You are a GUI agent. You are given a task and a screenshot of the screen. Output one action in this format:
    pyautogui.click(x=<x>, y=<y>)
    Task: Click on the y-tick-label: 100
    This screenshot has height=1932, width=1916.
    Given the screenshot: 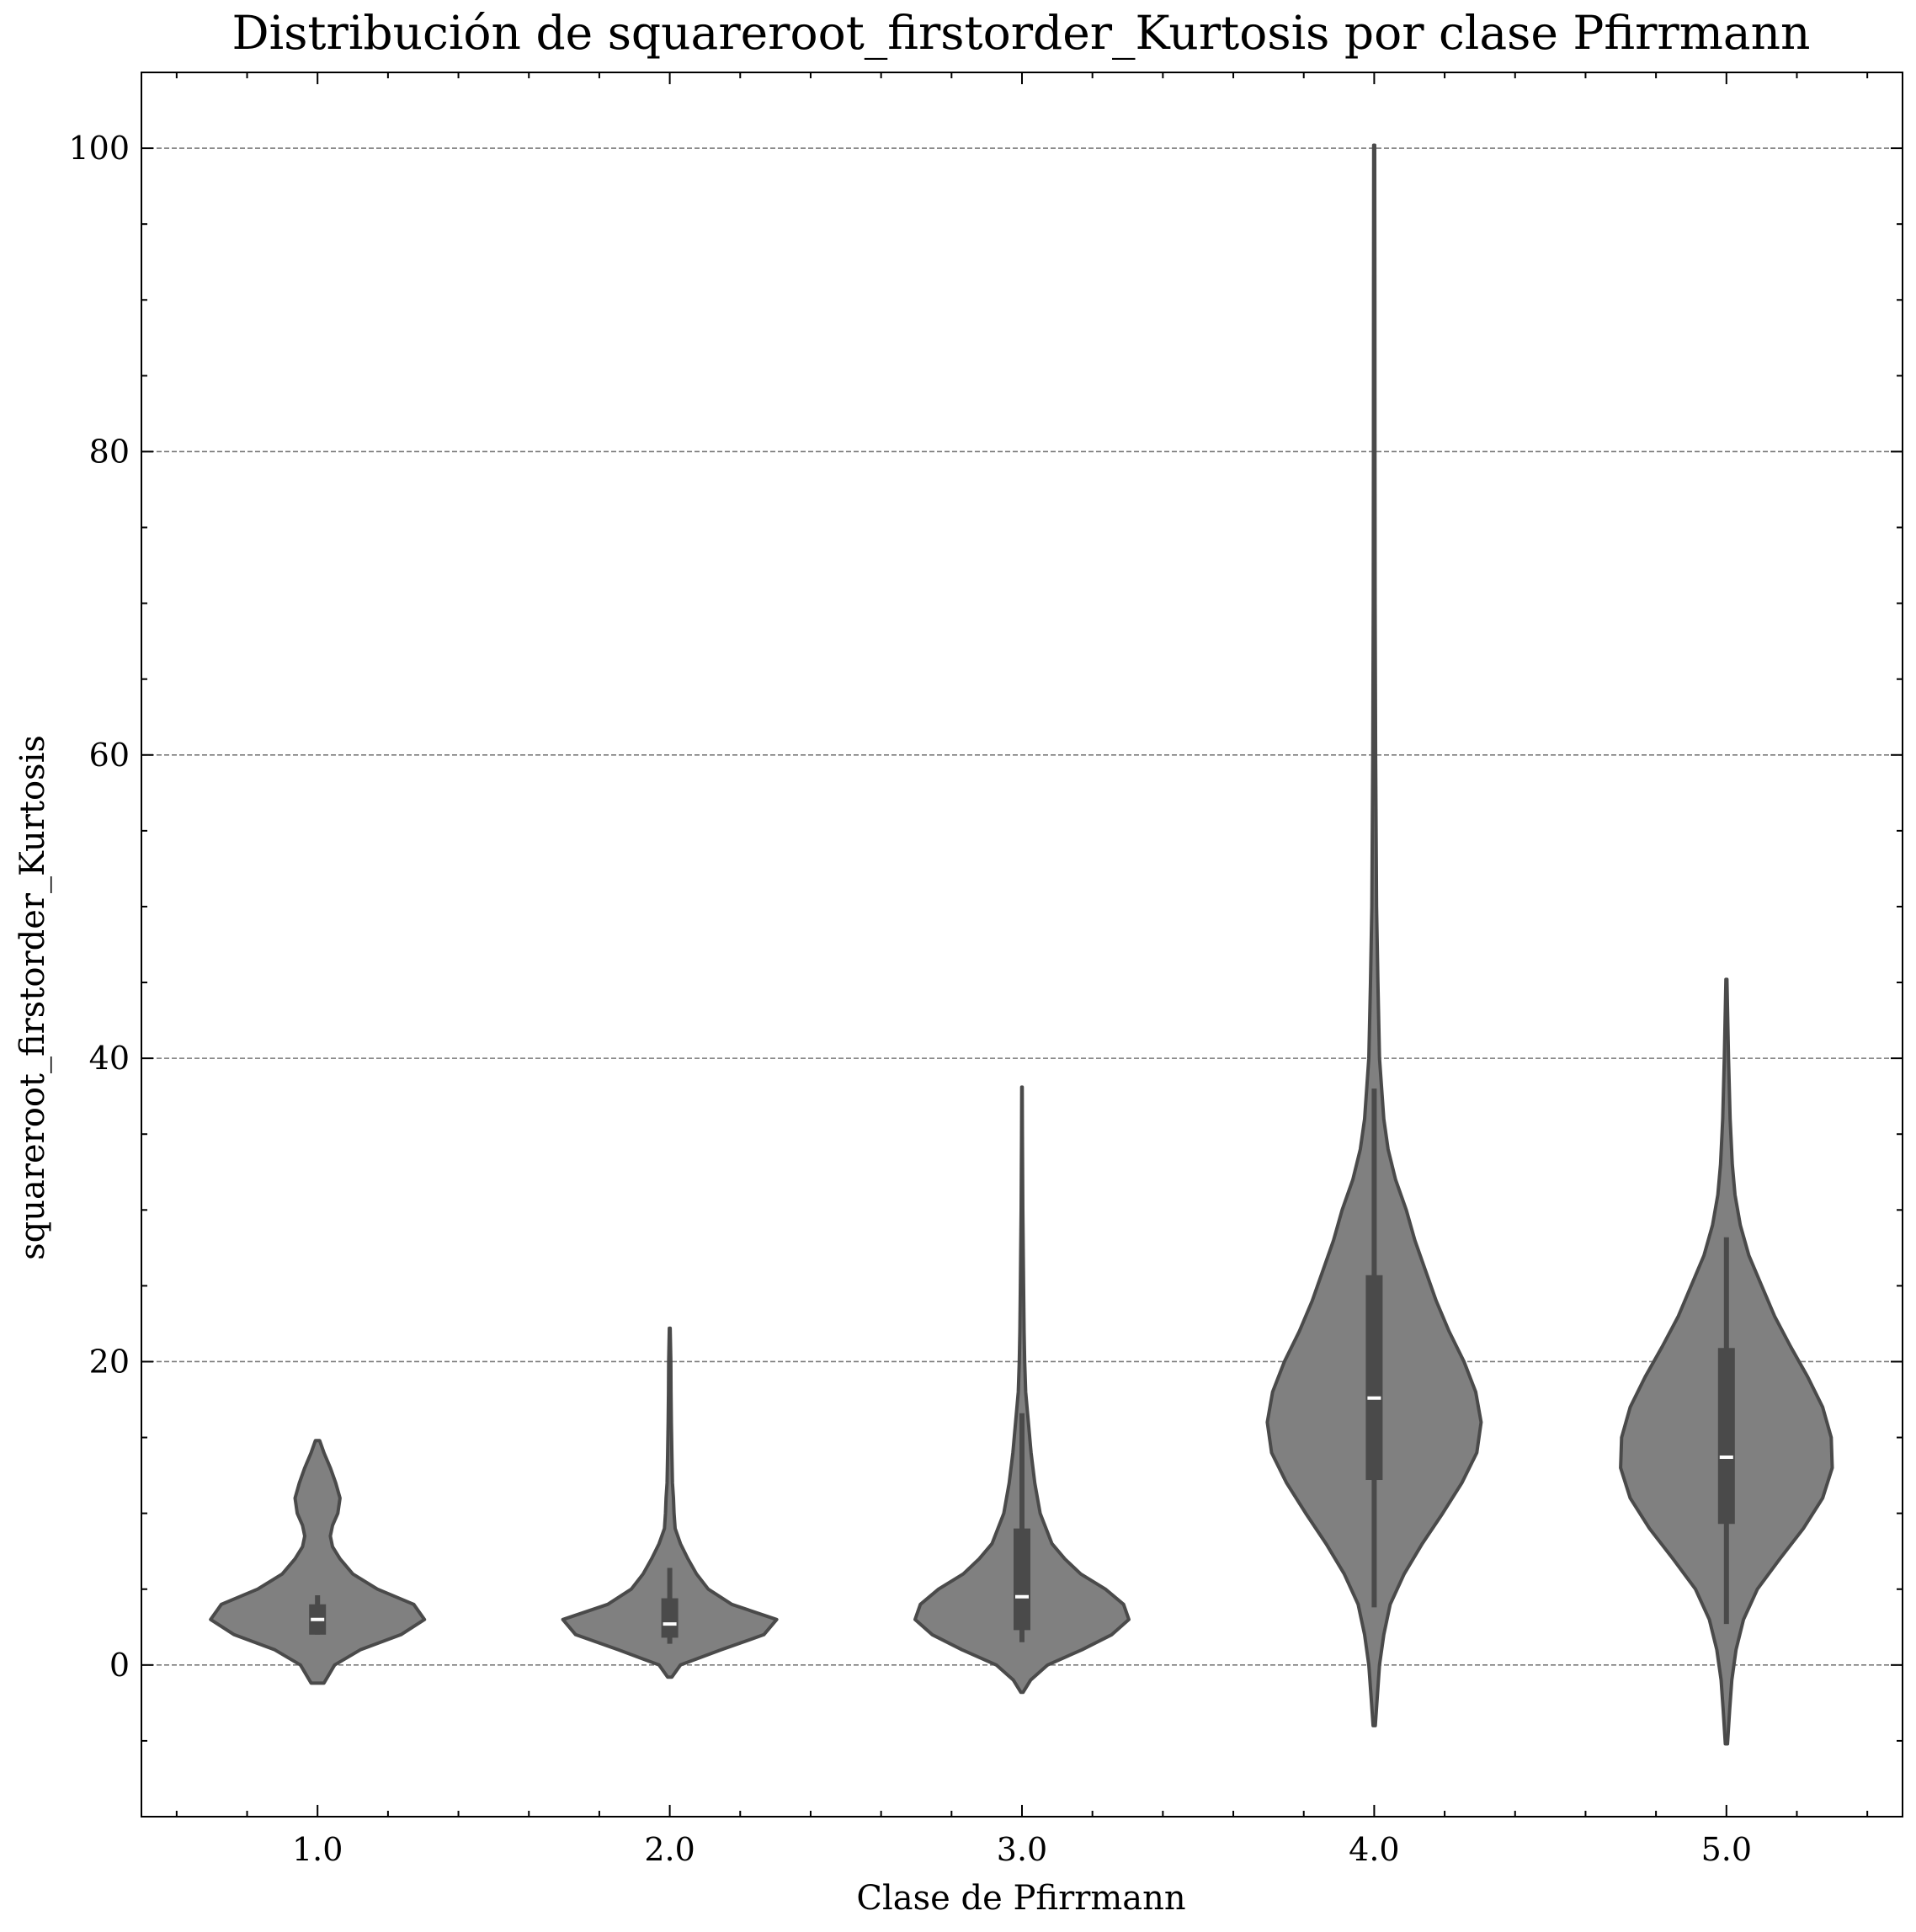 What is the action you would take?
    pyautogui.click(x=99, y=149)
    